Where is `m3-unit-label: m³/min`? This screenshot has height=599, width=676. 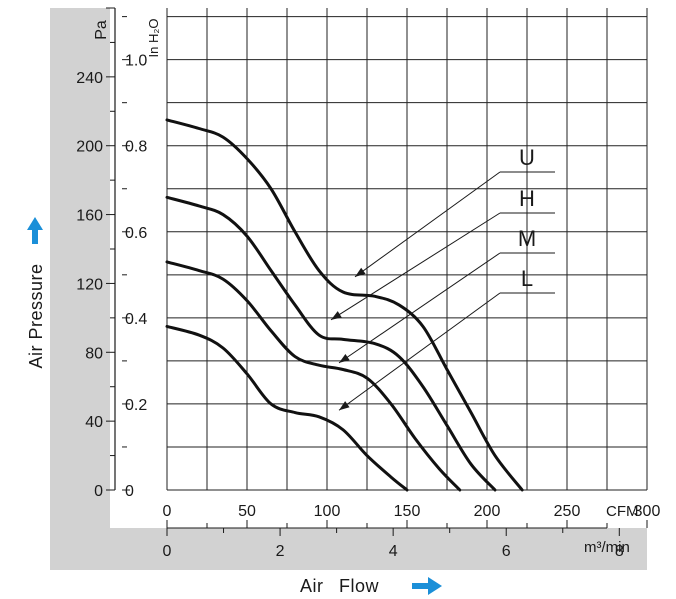
m3-unit-label: m³/min is located at coordinates (607, 547).